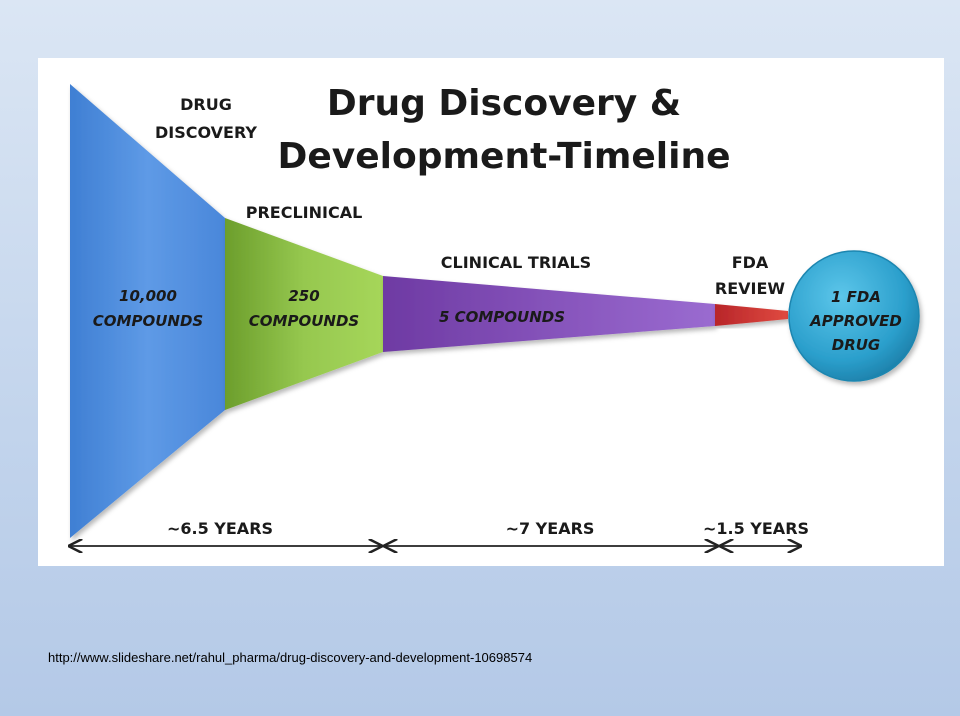 This screenshot has height=716, width=960. I want to click on approved-drug-circle, so click(854, 316).